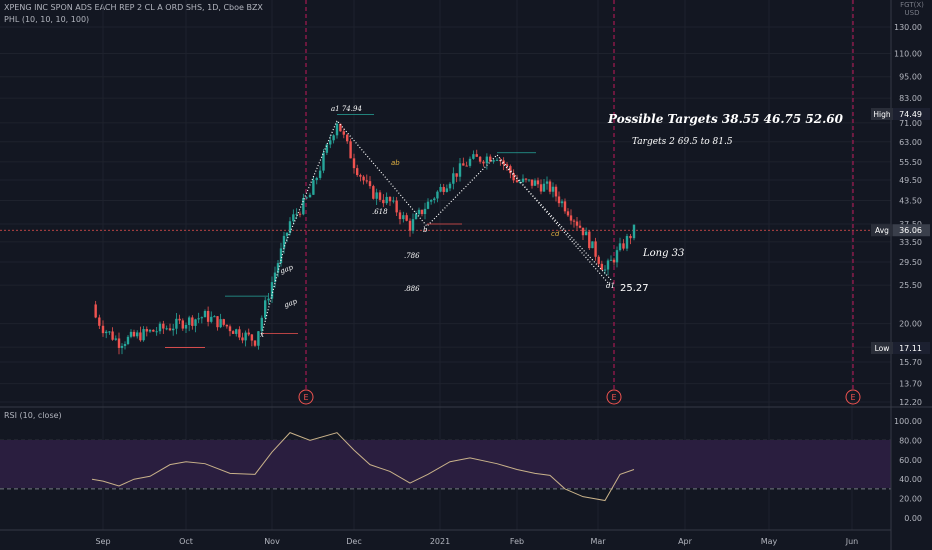  Describe the element at coordinates (882, 114) in the screenshot. I see `high-tag-label-bg` at that location.